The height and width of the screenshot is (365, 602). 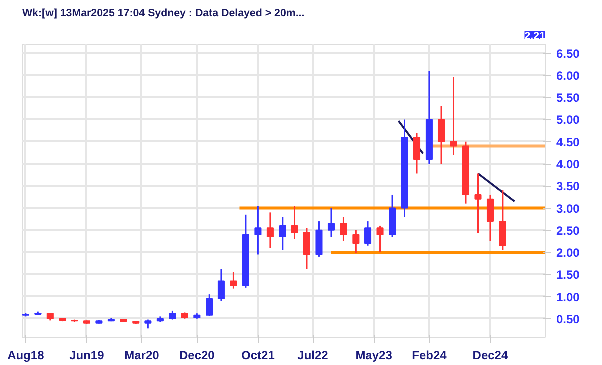 I want to click on x-tick-label: Jul22, so click(x=313, y=355).